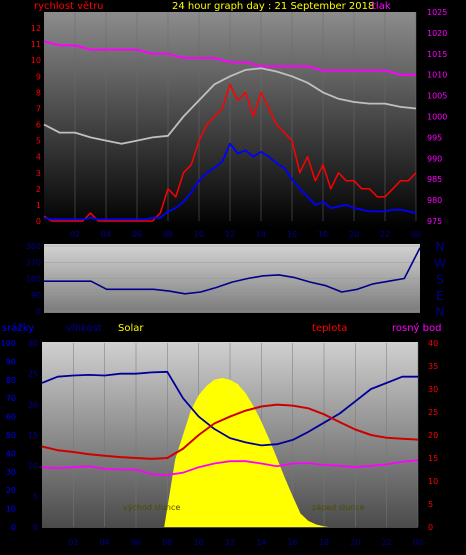  What do you see at coordinates (33, 435) in the screenshot?
I see `humidity-tick: 15` at bounding box center [33, 435].